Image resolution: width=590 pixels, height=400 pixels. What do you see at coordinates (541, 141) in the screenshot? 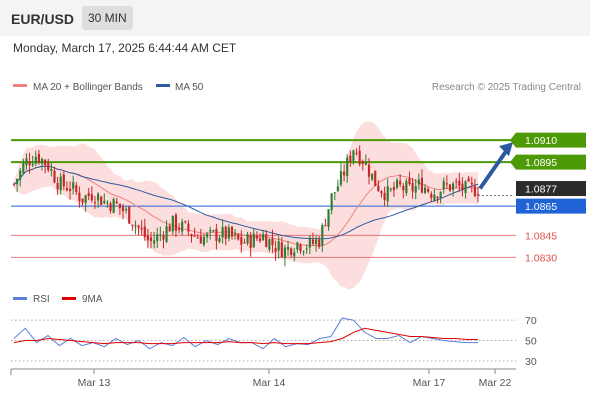
I see `level-label-resistance: 1.0910` at bounding box center [541, 141].